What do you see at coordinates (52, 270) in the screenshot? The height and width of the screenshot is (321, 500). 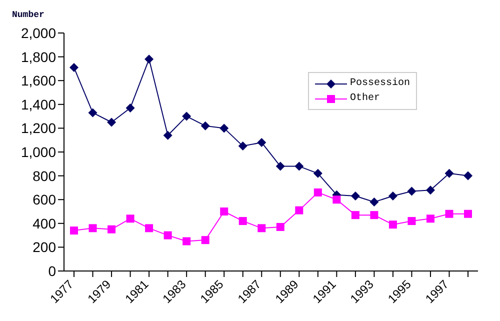 I see `y-tick-label: 0` at bounding box center [52, 270].